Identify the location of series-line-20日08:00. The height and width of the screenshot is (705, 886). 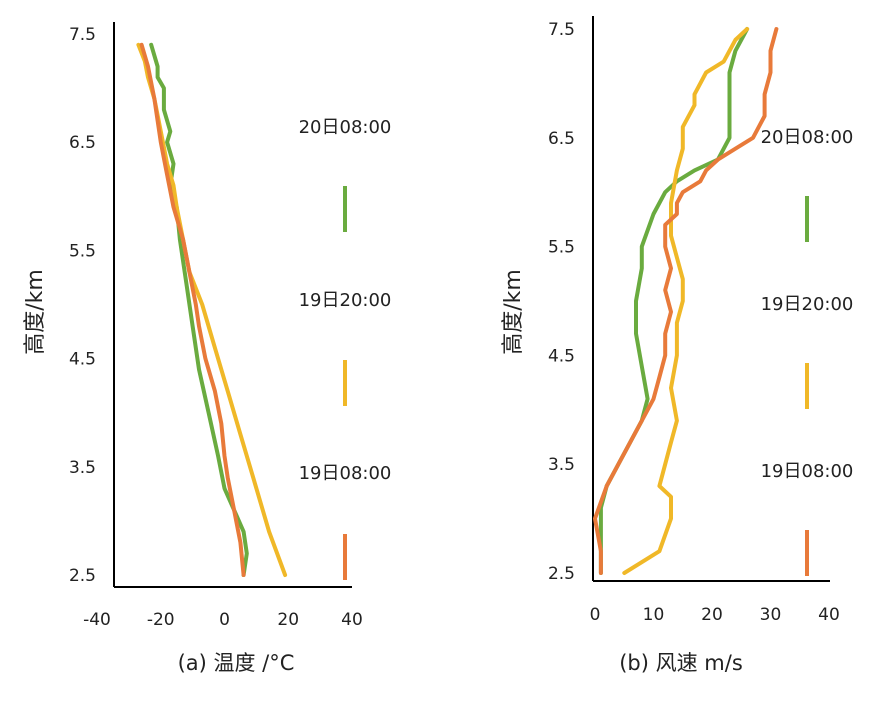
(674, 301).